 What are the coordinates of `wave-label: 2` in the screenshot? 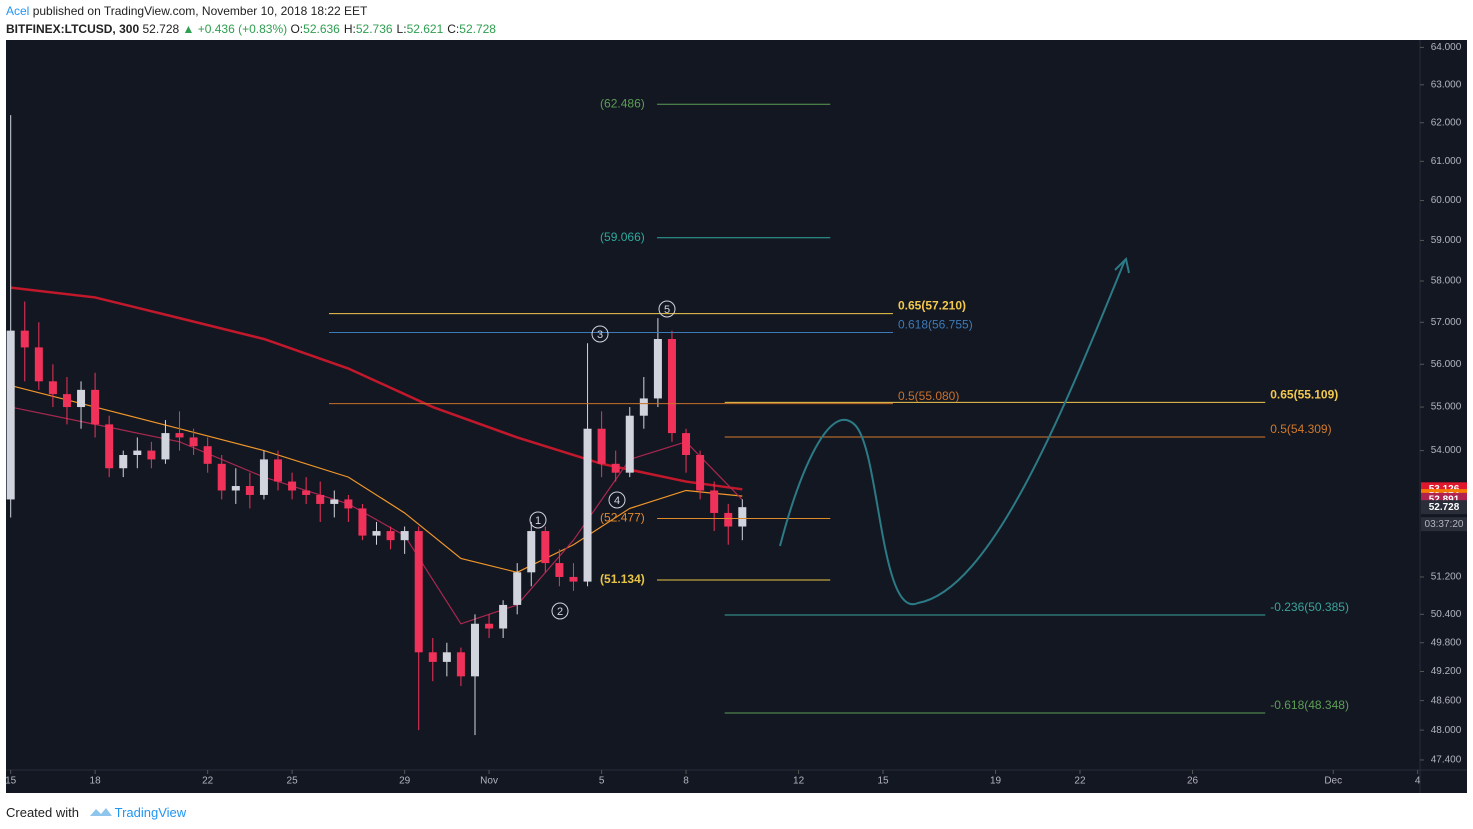 It's located at (560, 612).